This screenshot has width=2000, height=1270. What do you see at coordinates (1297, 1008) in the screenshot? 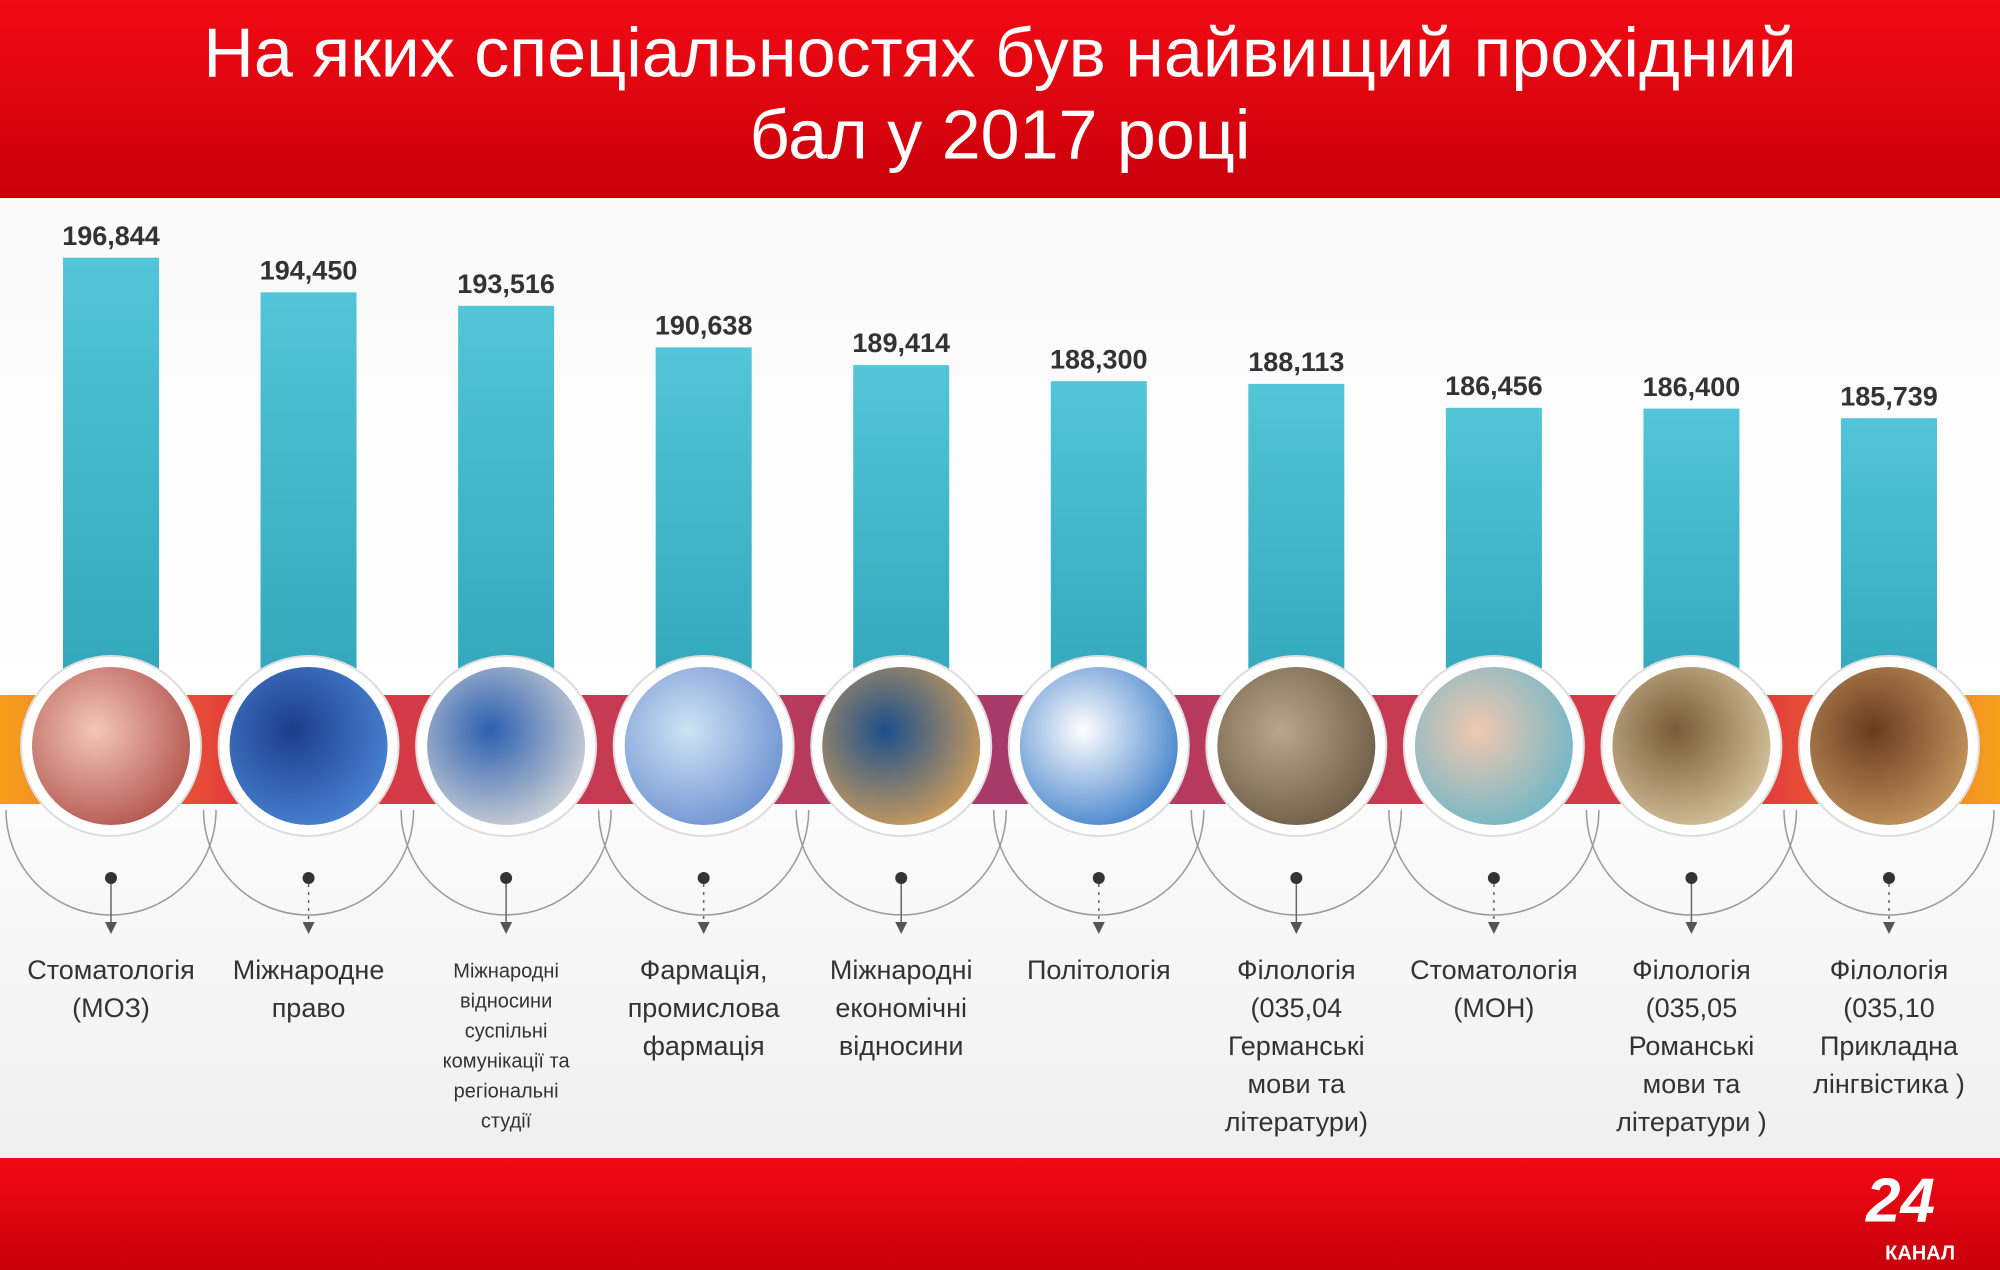
I see `category-label: (035,04` at bounding box center [1297, 1008].